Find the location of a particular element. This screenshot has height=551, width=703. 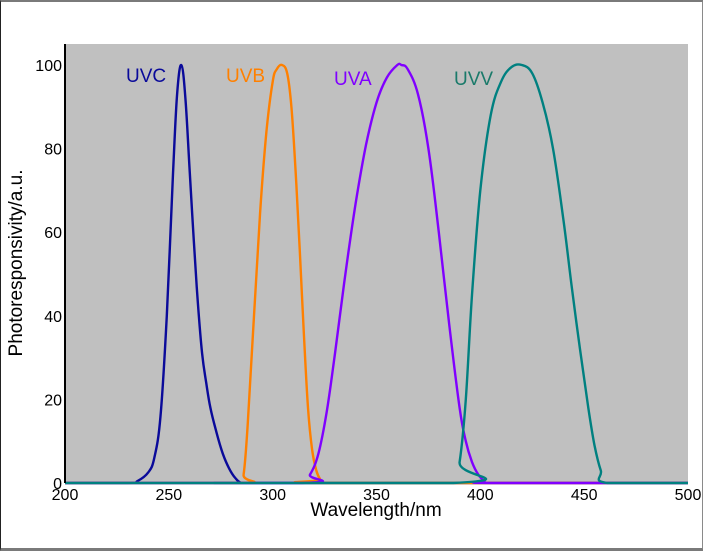

y-tick-label: 60 is located at coordinates (53, 233).